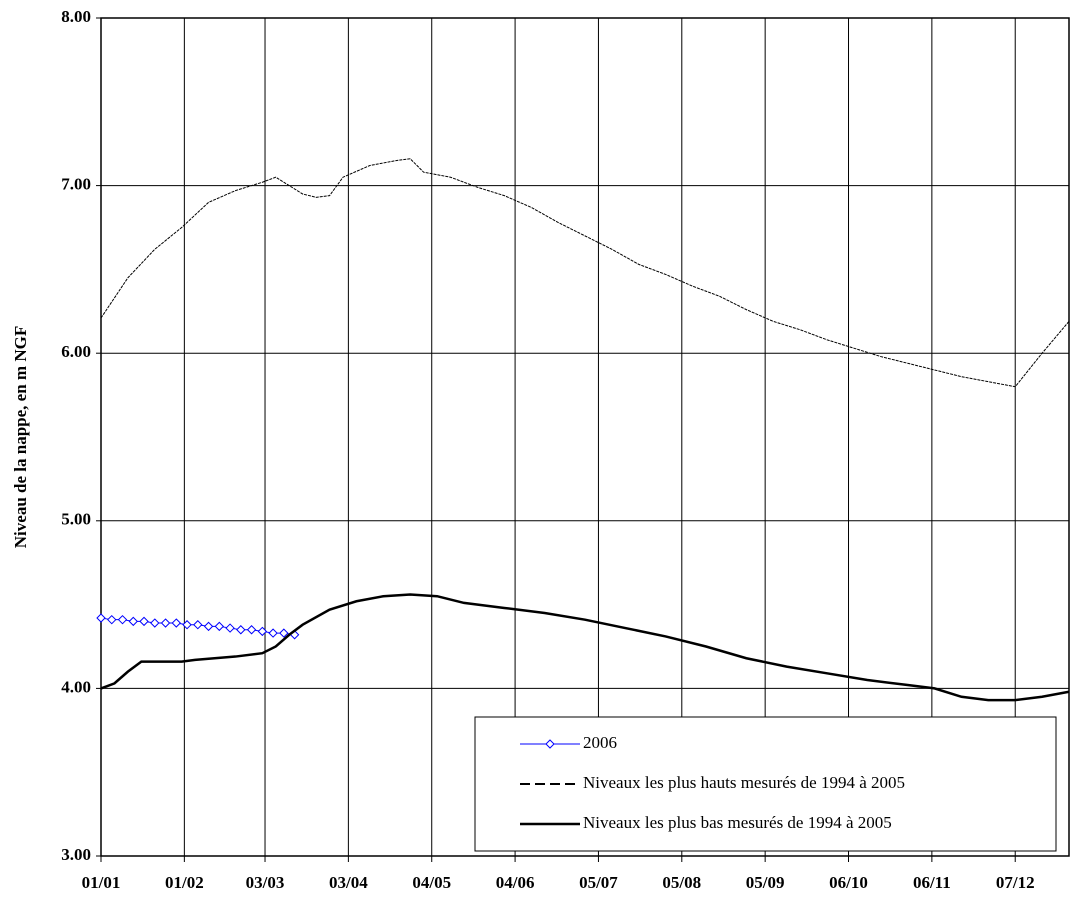  Describe the element at coordinates (431, 882) in the screenshot. I see `x-tick-label: 04/05` at that location.